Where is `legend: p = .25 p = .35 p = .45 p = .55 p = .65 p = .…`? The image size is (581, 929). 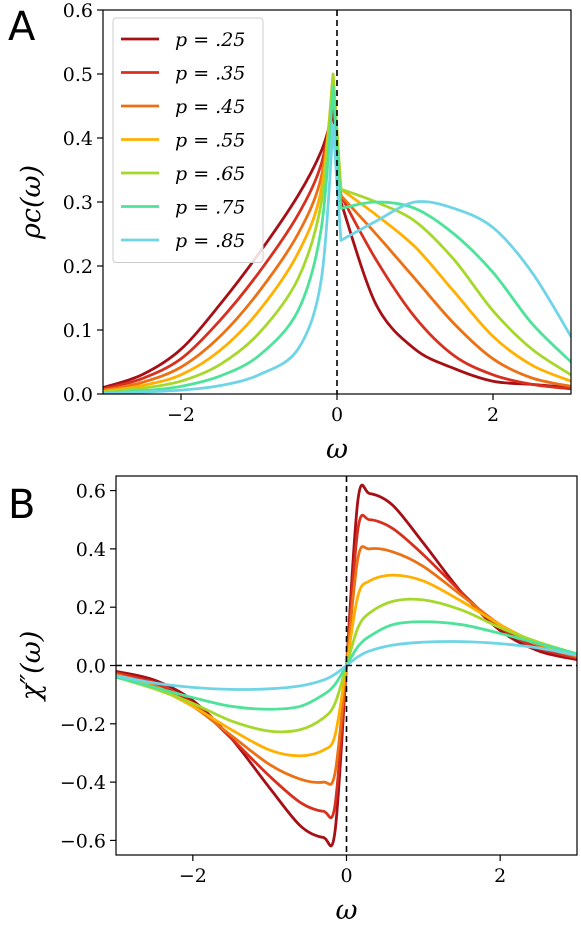 legend: p = .25 p = .35 p = .45 p = .55 p = .65 p = .… is located at coordinates (188, 140).